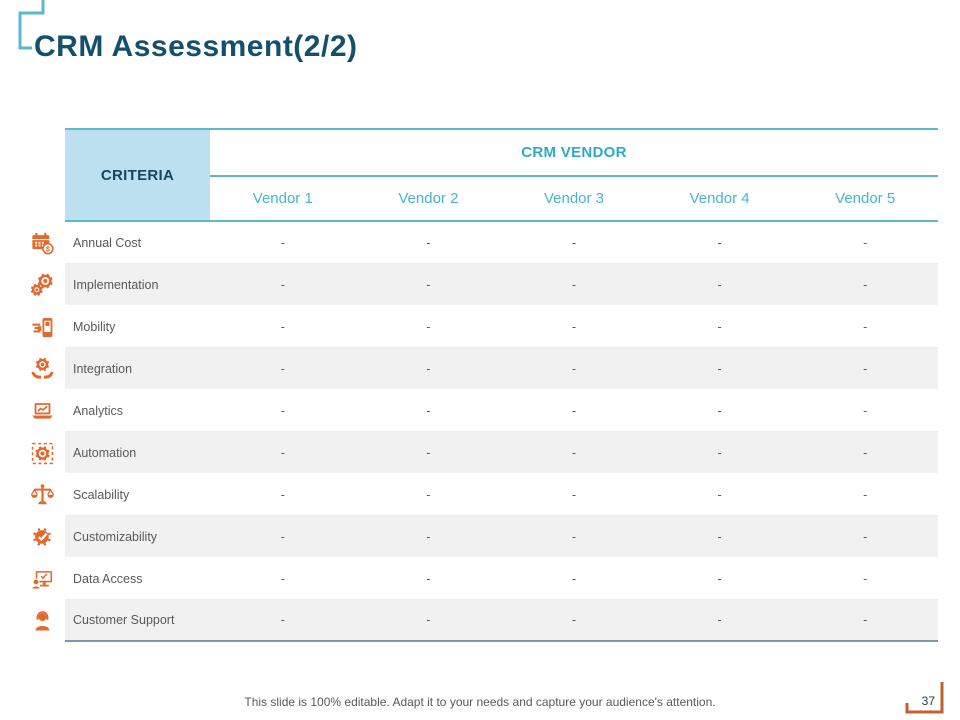 This screenshot has width=960, height=720. Describe the element at coordinates (31, 25) in the screenshot. I see `top-left-bracket-decoration` at that location.